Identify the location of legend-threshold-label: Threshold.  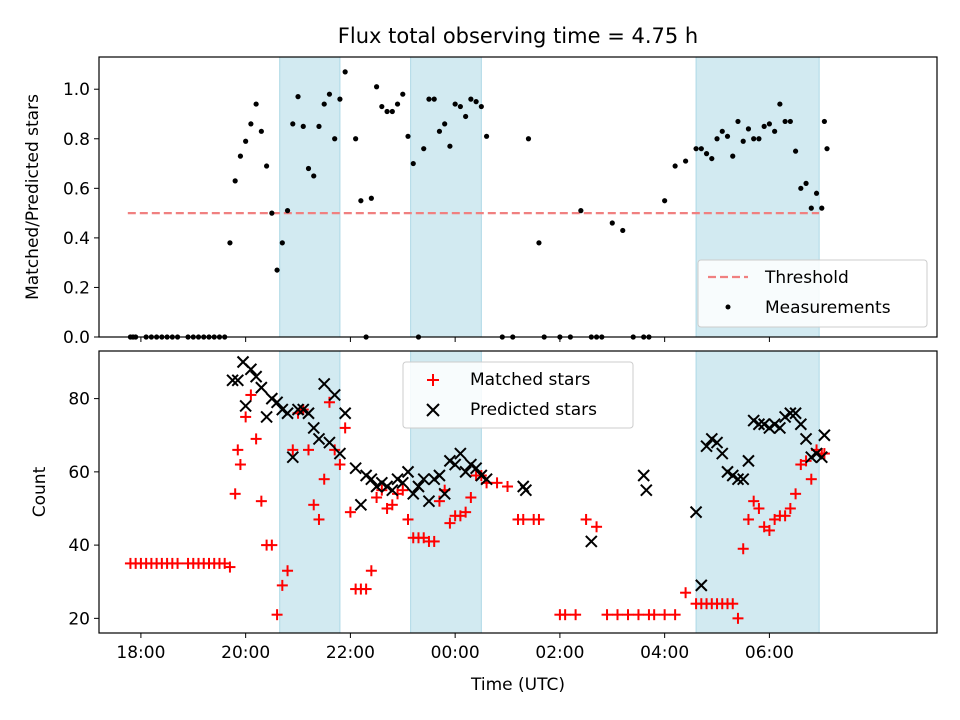
(806, 278).